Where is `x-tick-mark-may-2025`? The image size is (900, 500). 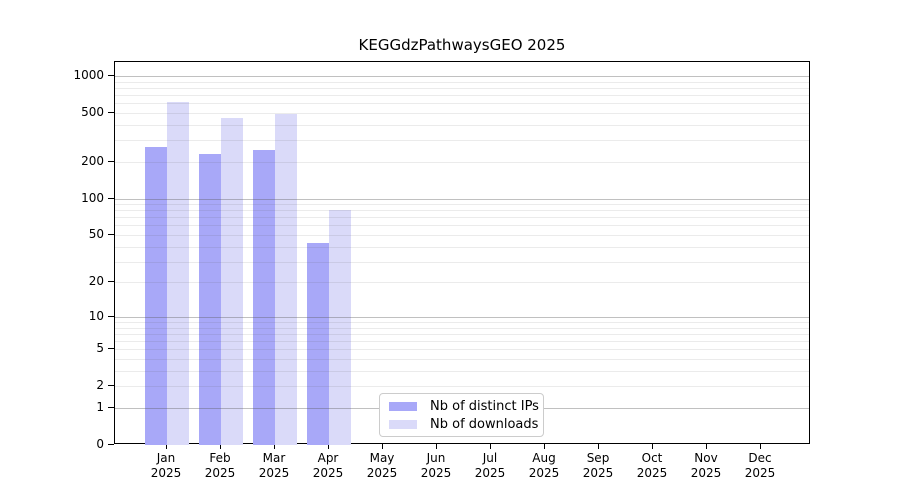
x-tick-mark-may-2025 is located at coordinates (382, 446).